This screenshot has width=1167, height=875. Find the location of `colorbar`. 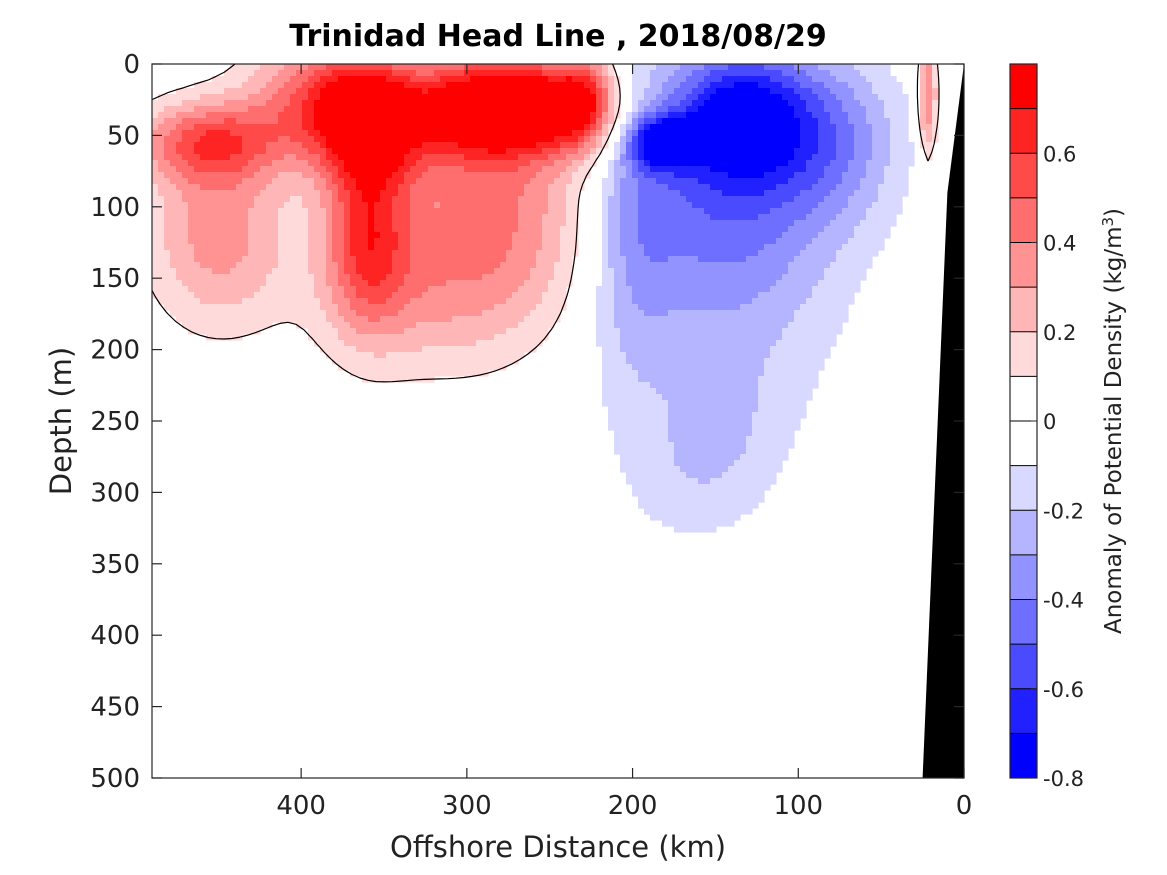

colorbar is located at coordinates (1023, 421).